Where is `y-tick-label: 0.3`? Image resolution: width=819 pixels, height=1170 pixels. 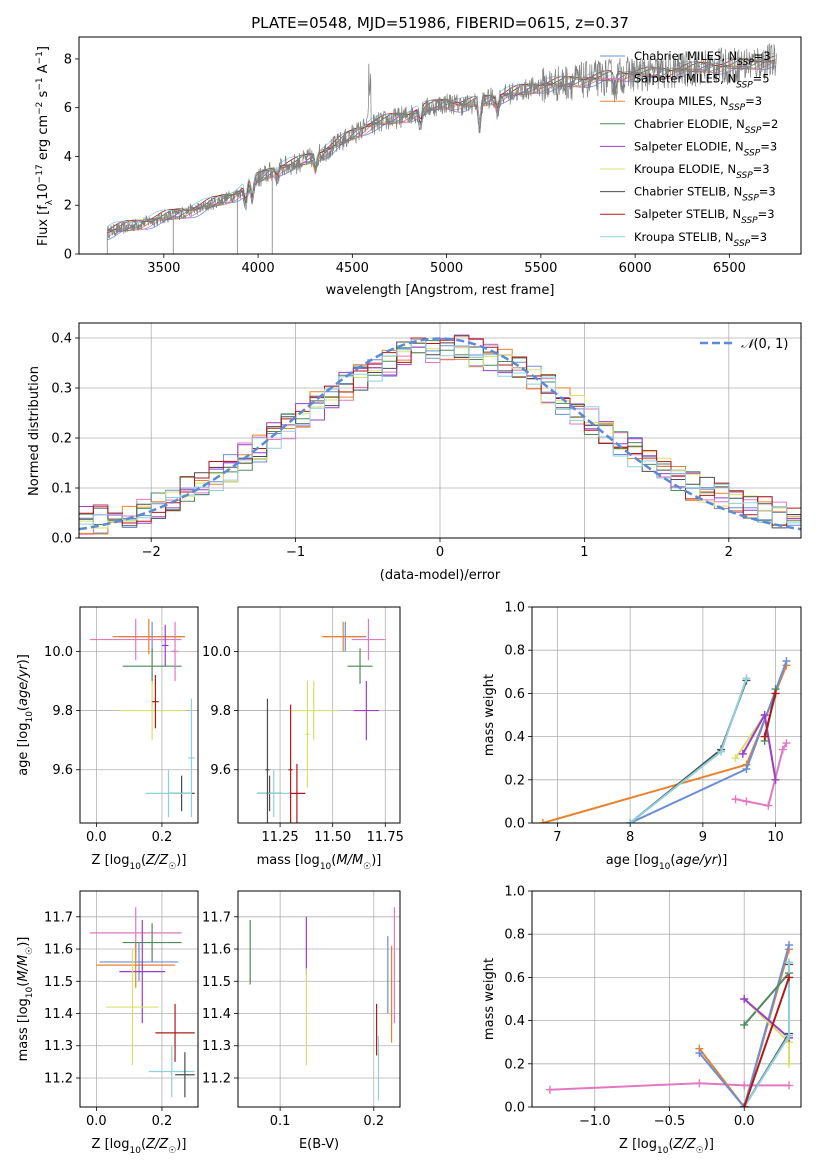 y-tick-label: 0.3 is located at coordinates (61, 389).